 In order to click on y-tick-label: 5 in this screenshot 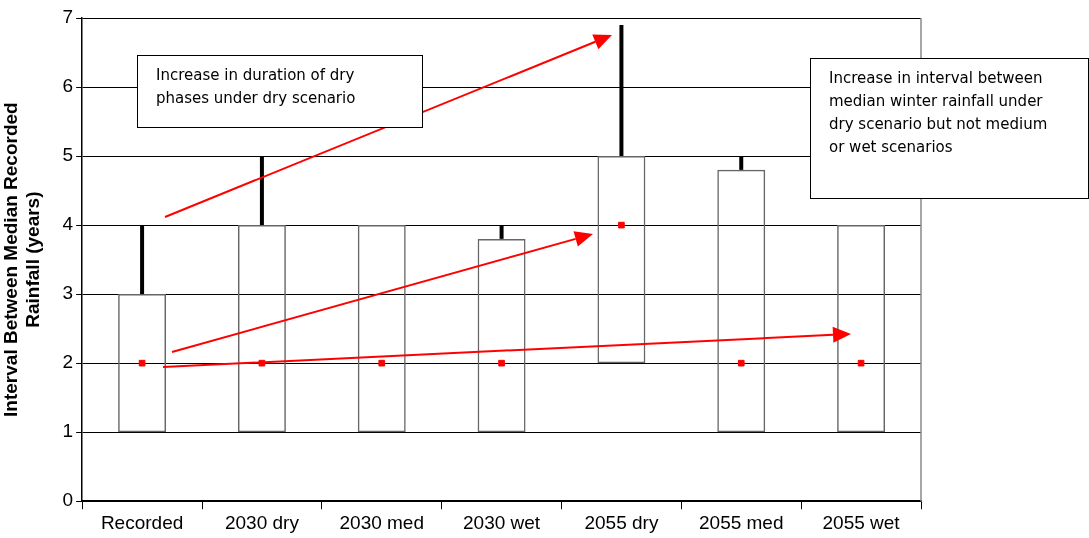, I will do `click(68, 155)`.